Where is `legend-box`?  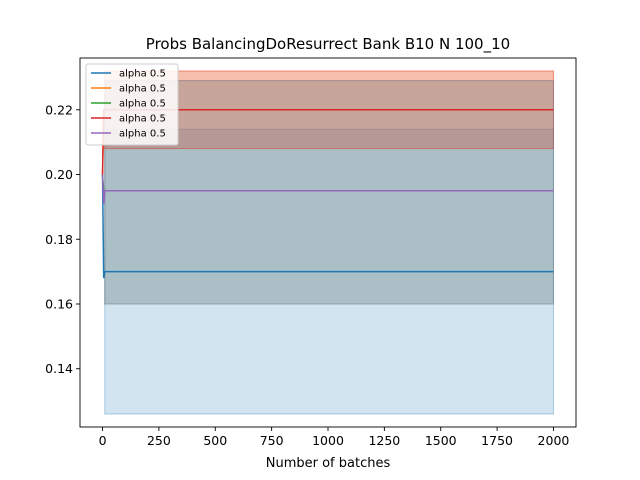 legend-box is located at coordinates (132, 104).